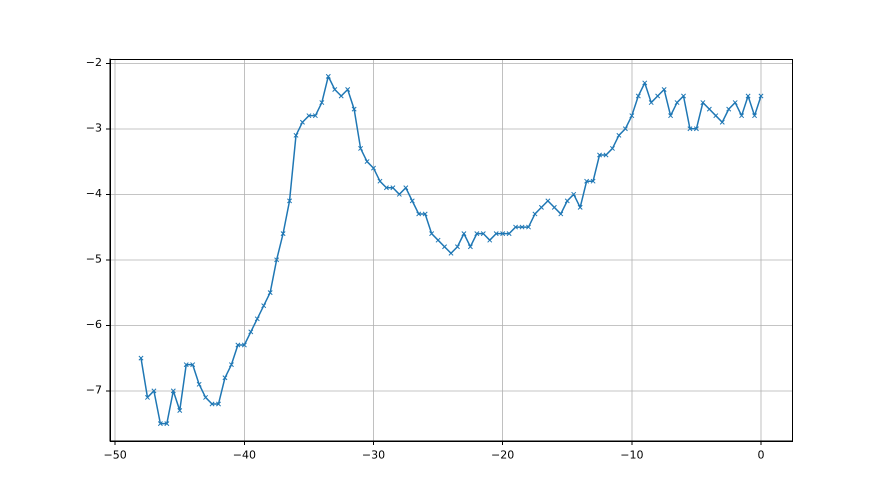  Describe the element at coordinates (94, 259) in the screenshot. I see `y-tick-label: −5` at that location.